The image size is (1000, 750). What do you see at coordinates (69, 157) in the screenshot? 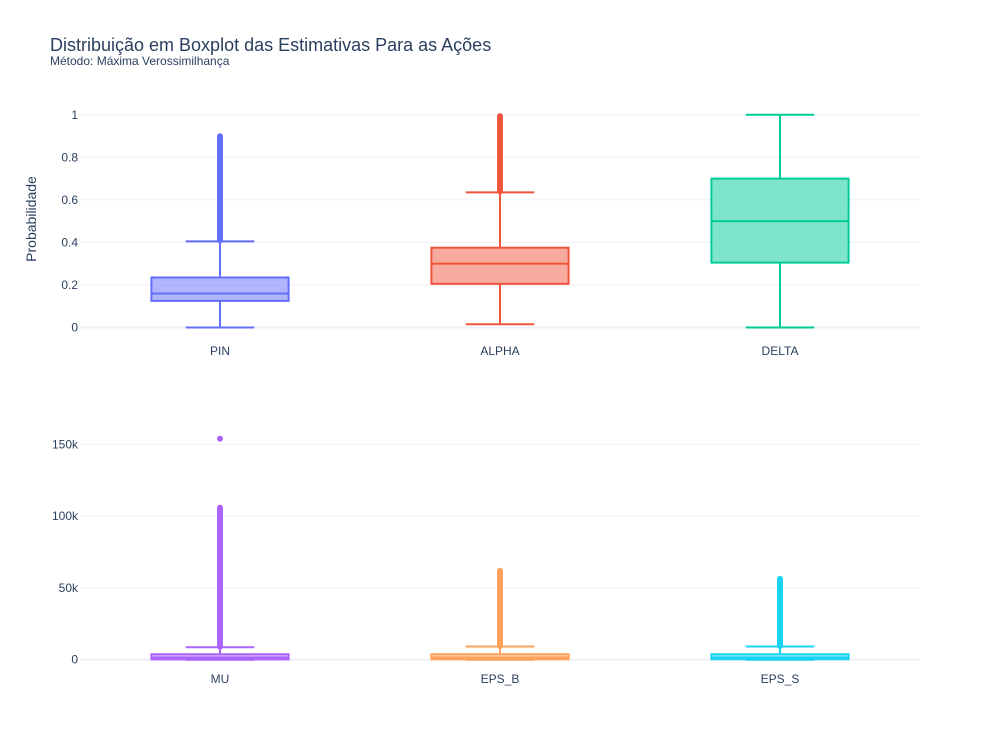
I see `y-tick-label: 0.8` at bounding box center [69, 157].